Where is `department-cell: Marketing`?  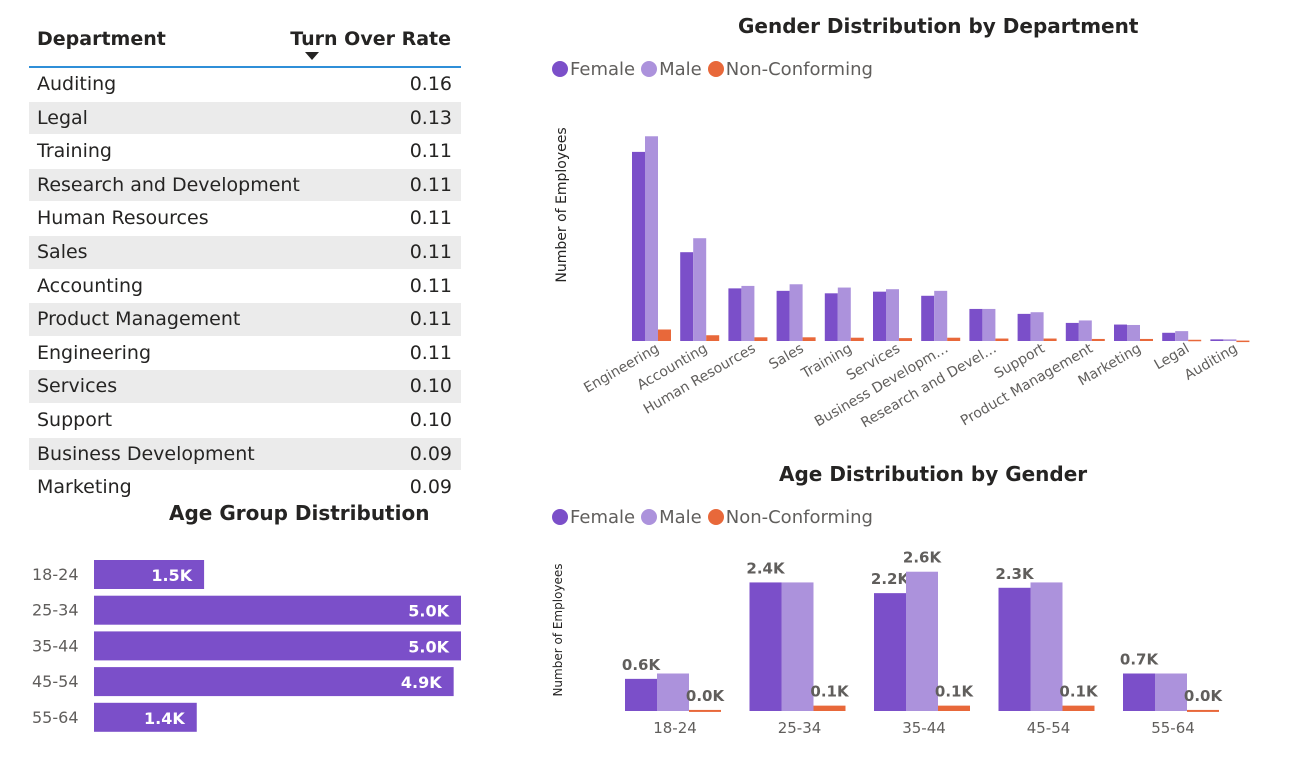 department-cell: Marketing is located at coordinates (84, 487).